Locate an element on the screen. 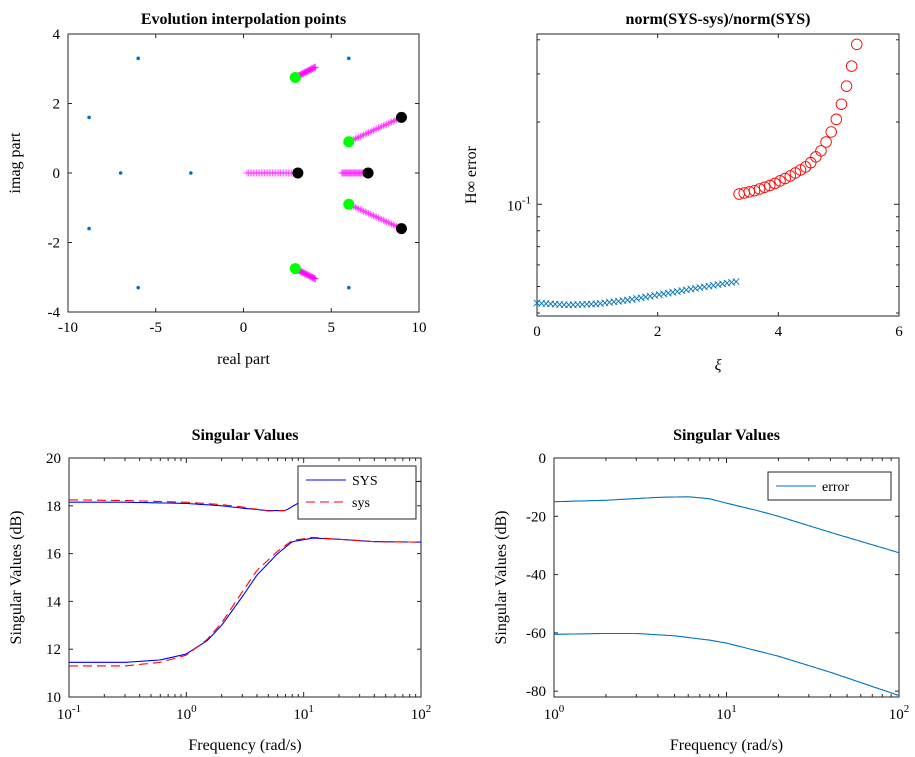  x-tick-label: 2 is located at coordinates (658, 332).